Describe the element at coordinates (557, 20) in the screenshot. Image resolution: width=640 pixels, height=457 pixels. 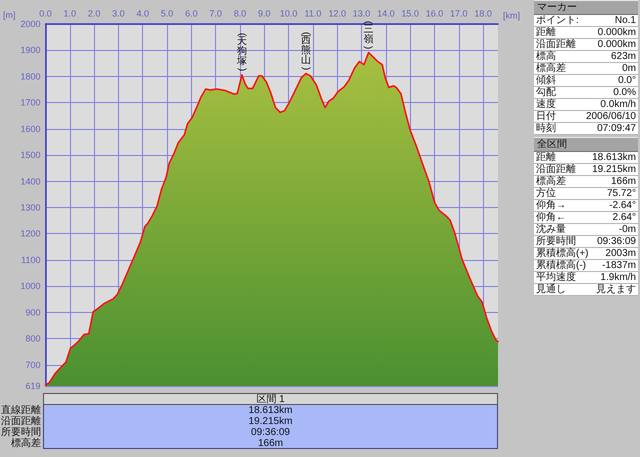
I see `text: ポイント:` at that location.